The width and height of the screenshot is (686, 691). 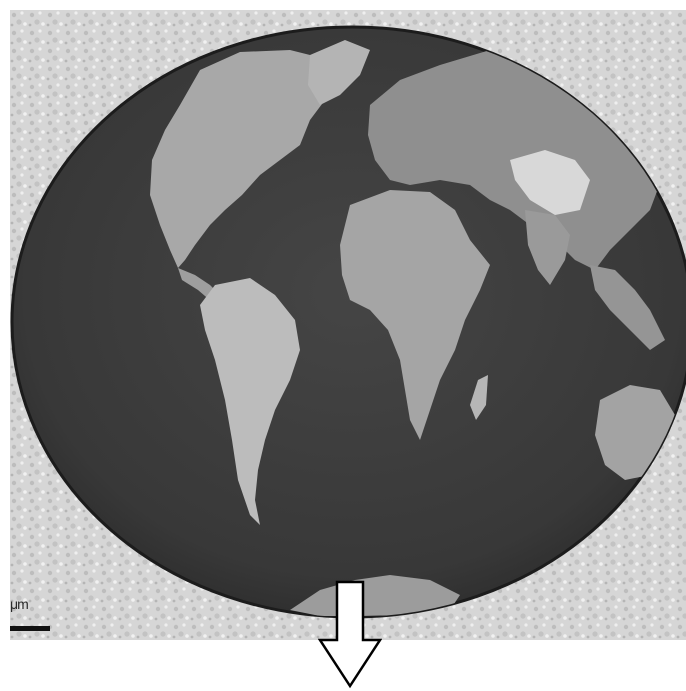 I want to click on continent-greenland, so click(x=339, y=72).